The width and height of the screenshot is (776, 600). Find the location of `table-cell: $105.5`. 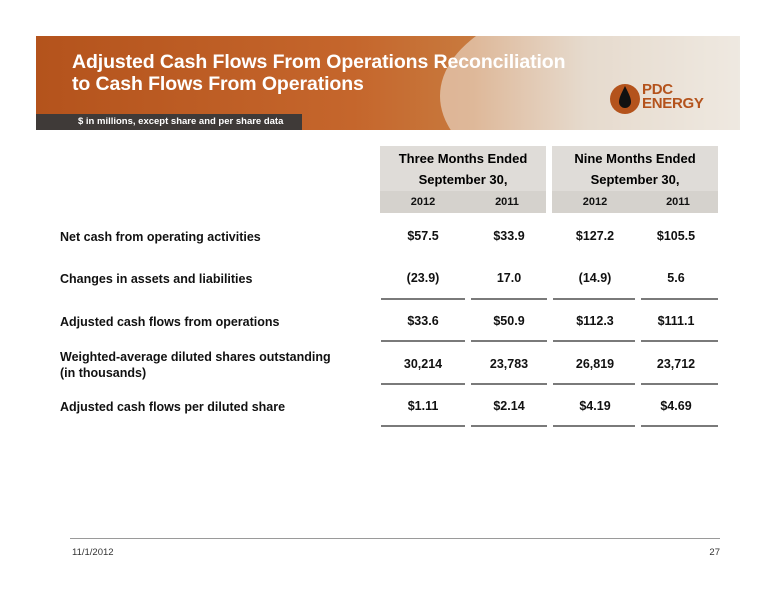

table-cell: $105.5 is located at coordinates (676, 236).